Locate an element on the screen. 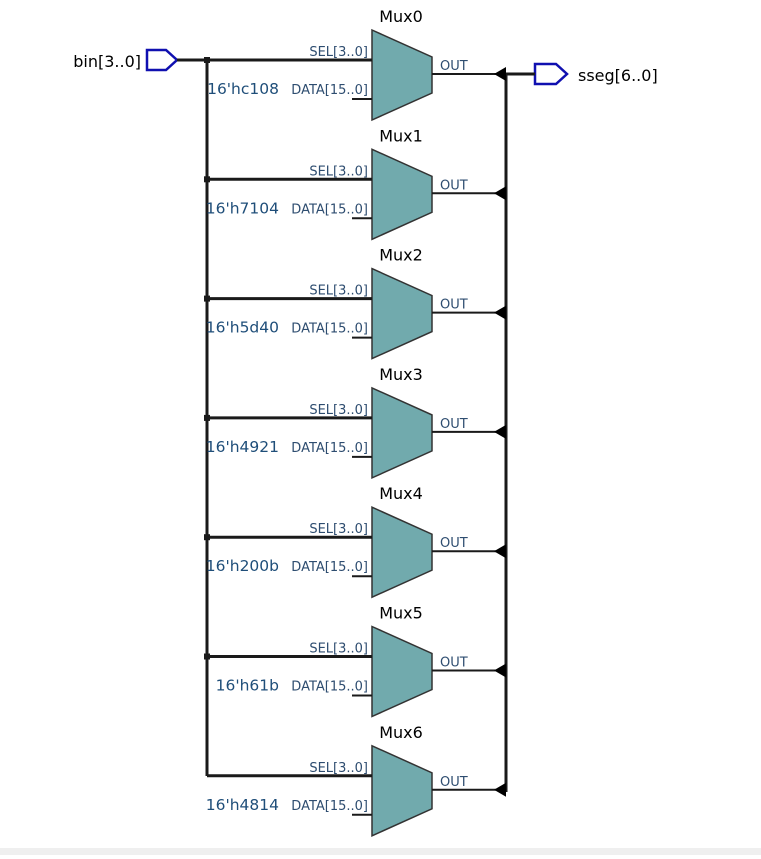  mux-title: Mux1 is located at coordinates (401, 135).